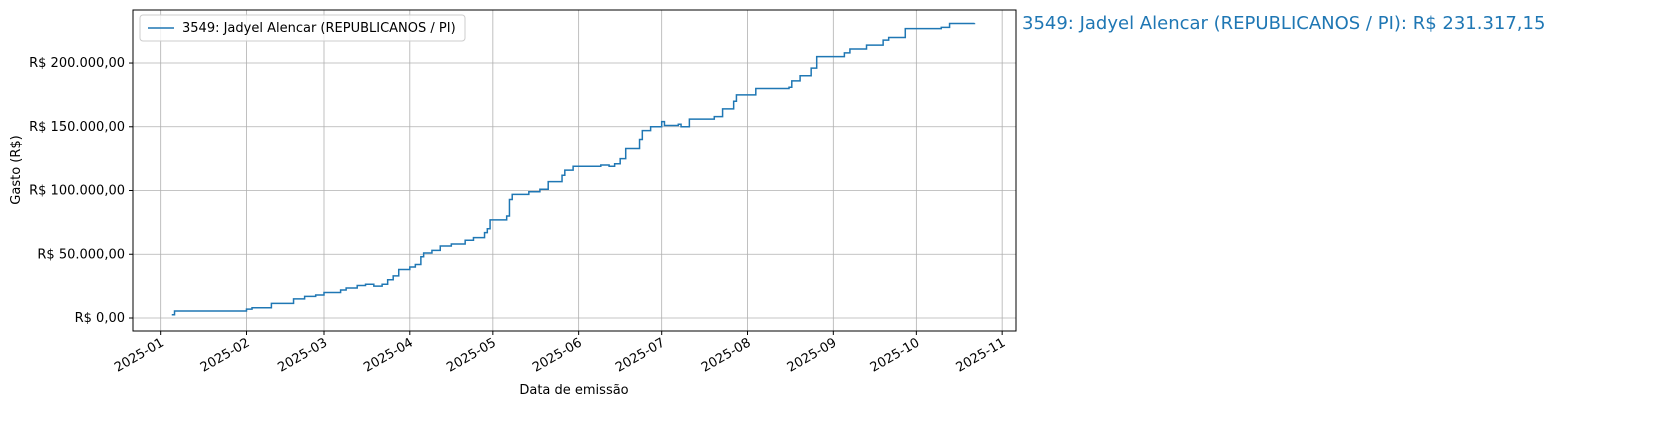  I want to click on legend-box, so click(302, 28).